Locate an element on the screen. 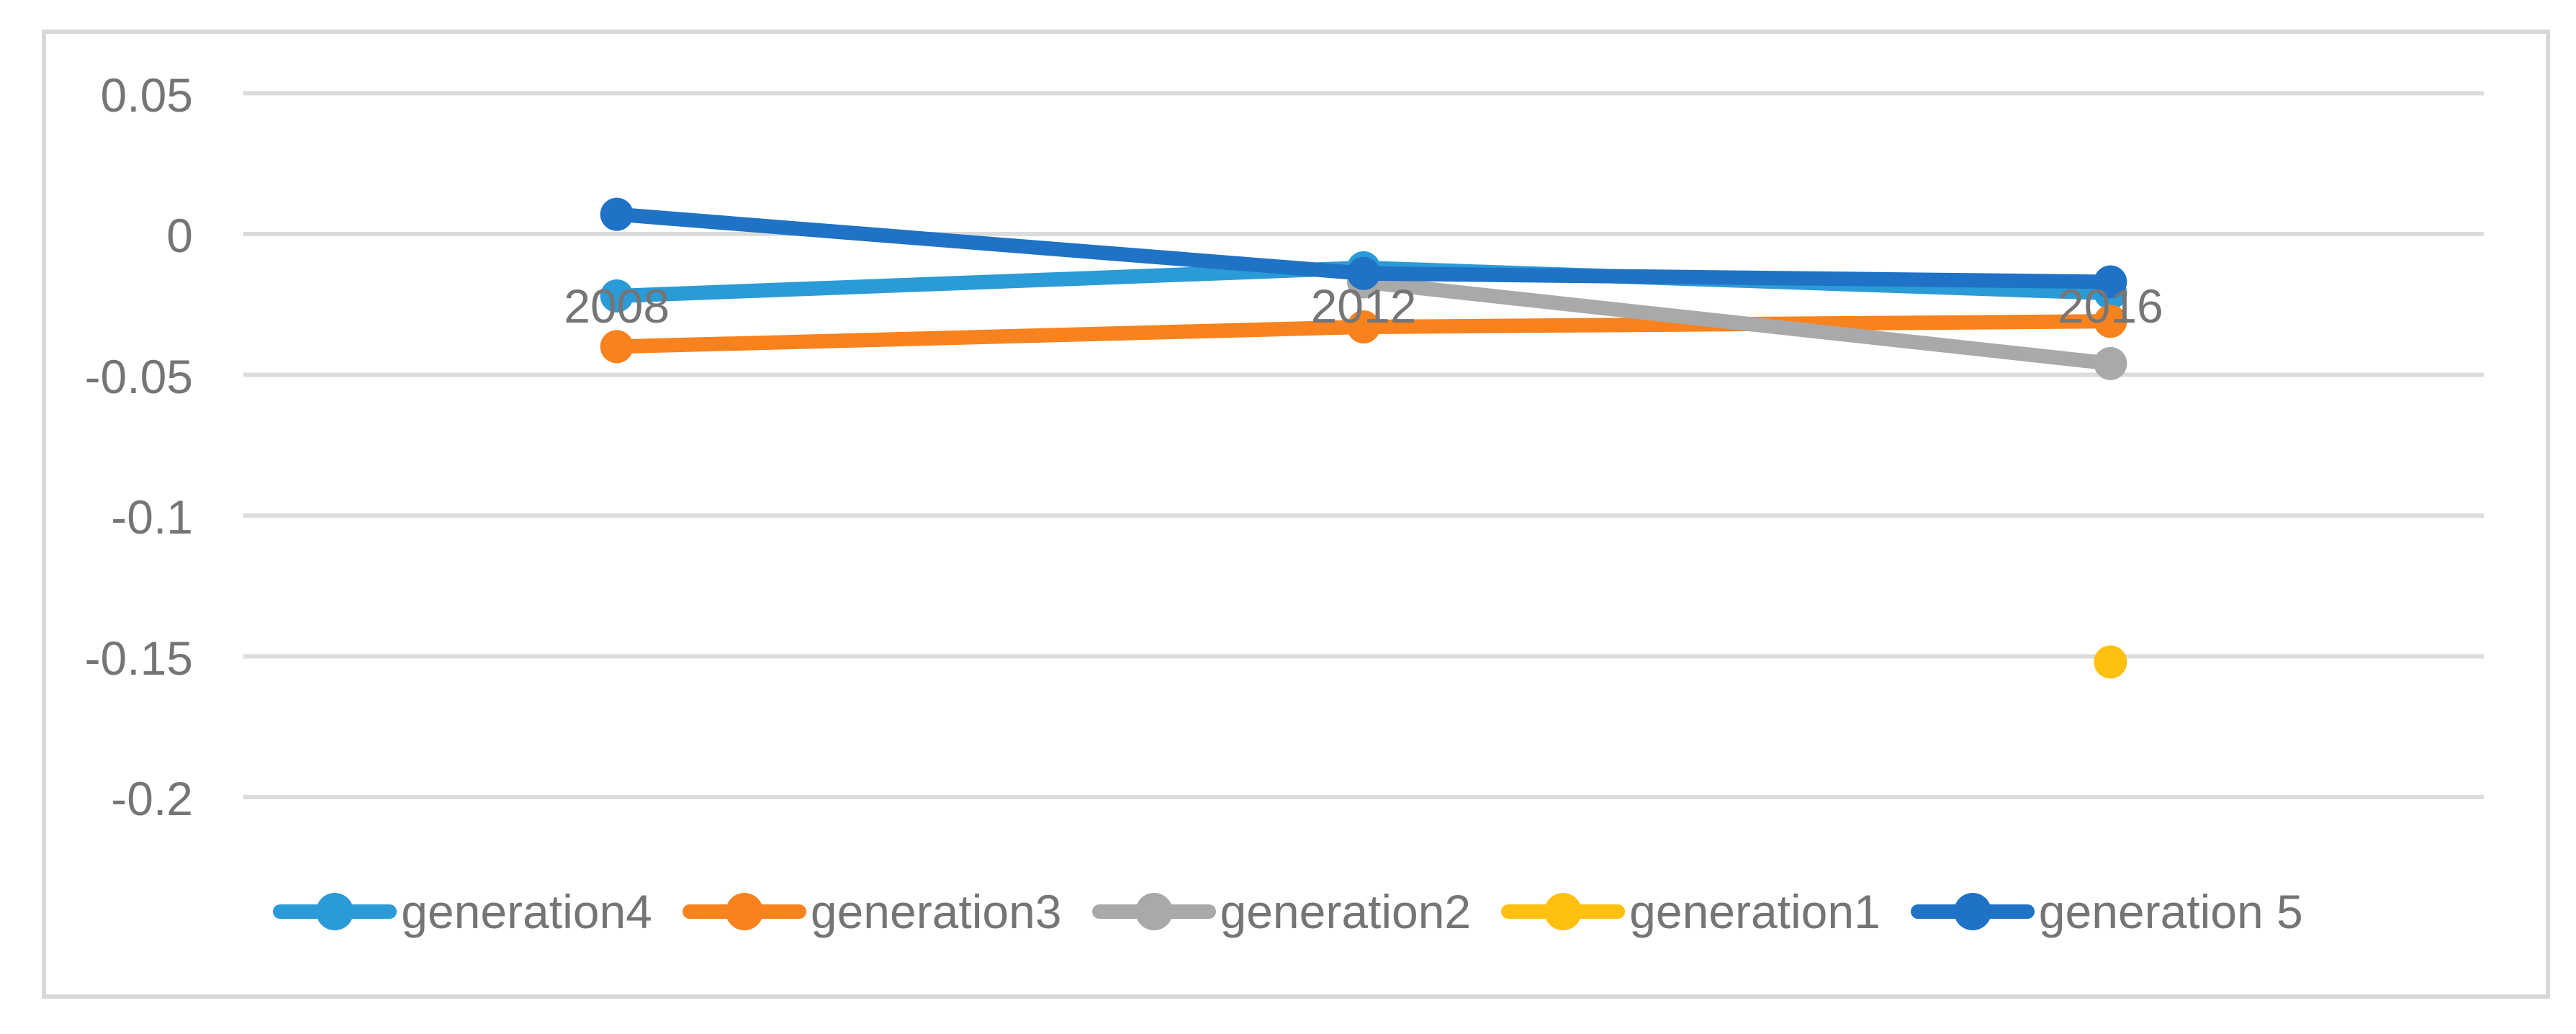  series-line is located at coordinates (1737, 322).